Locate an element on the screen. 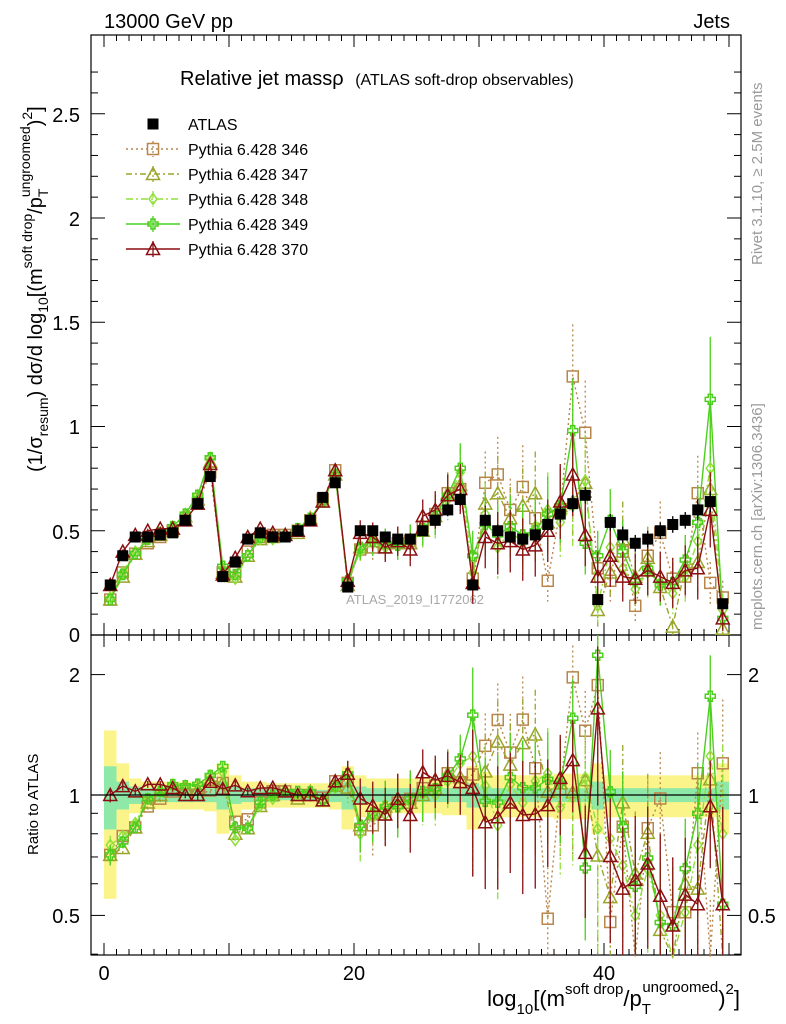 The width and height of the screenshot is (786, 1024). main-ytick-label: 1.5 is located at coordinates (66, 324).